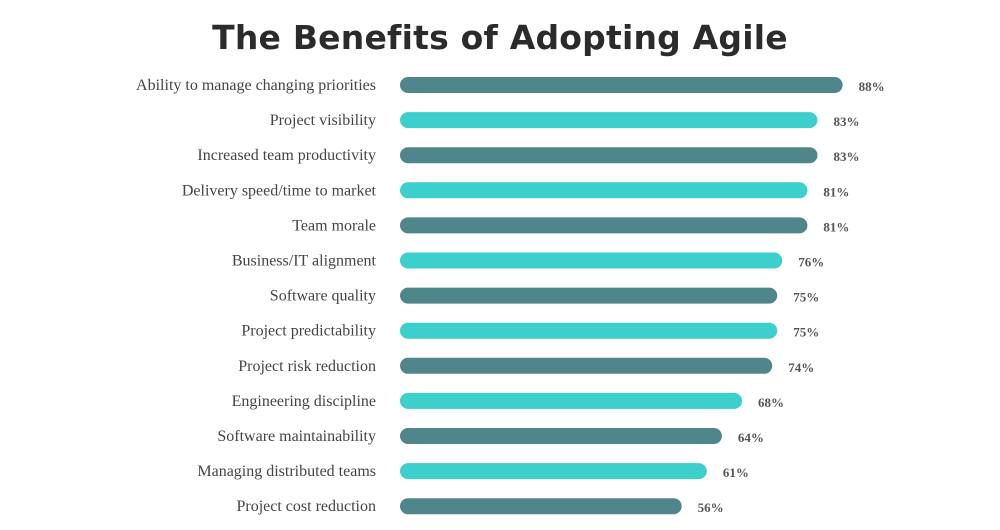  I want to click on category-label: Software quality, so click(323, 296).